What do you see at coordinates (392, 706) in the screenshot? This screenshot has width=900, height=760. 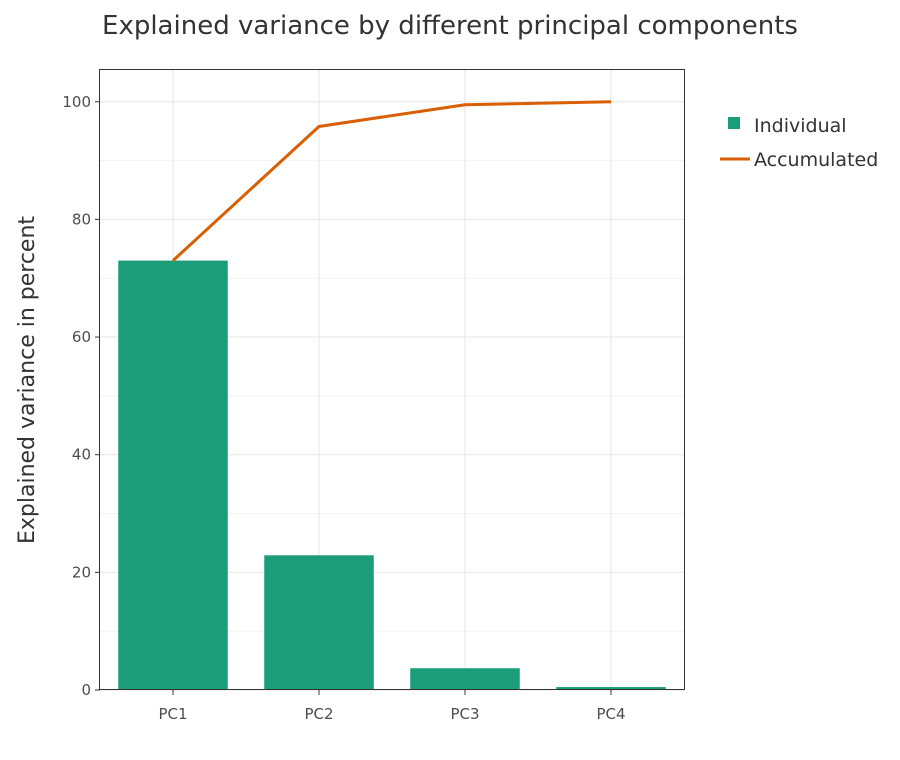 I see `x-axis: PC1 PC2 PC3 PC4` at bounding box center [392, 706].